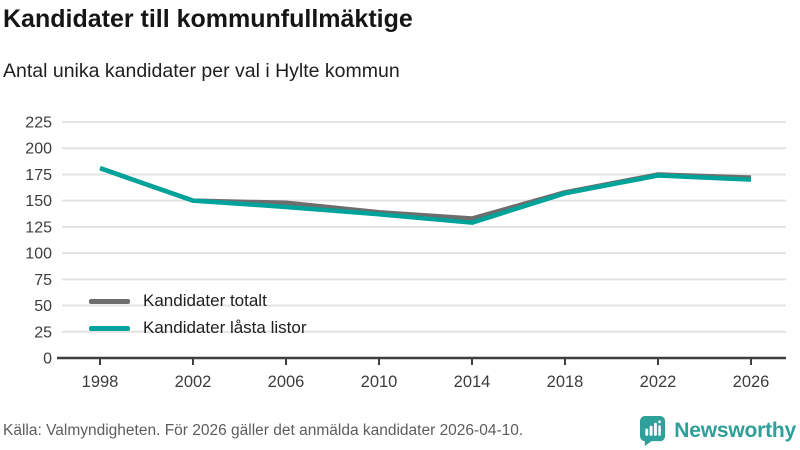 The image size is (800, 450). What do you see at coordinates (109, 301) in the screenshot?
I see `legend-swatch-gray` at bounding box center [109, 301].